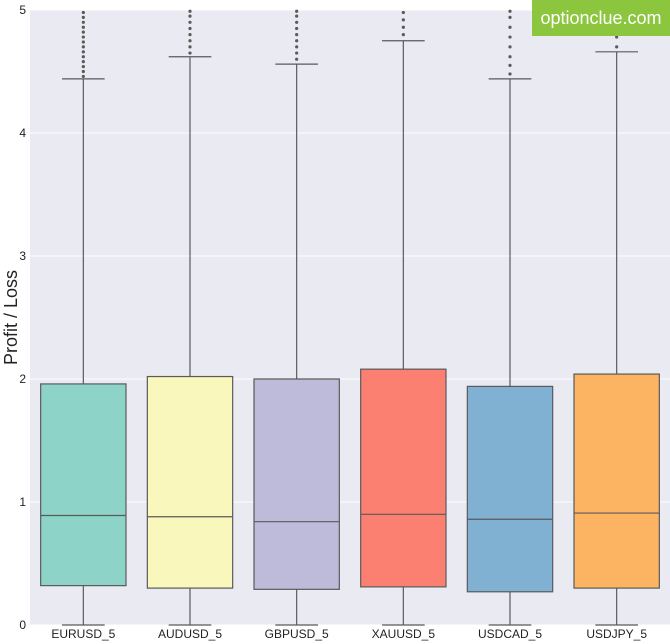  Describe the element at coordinates (22, 256) in the screenshot. I see `y-tick-label: 3` at that location.